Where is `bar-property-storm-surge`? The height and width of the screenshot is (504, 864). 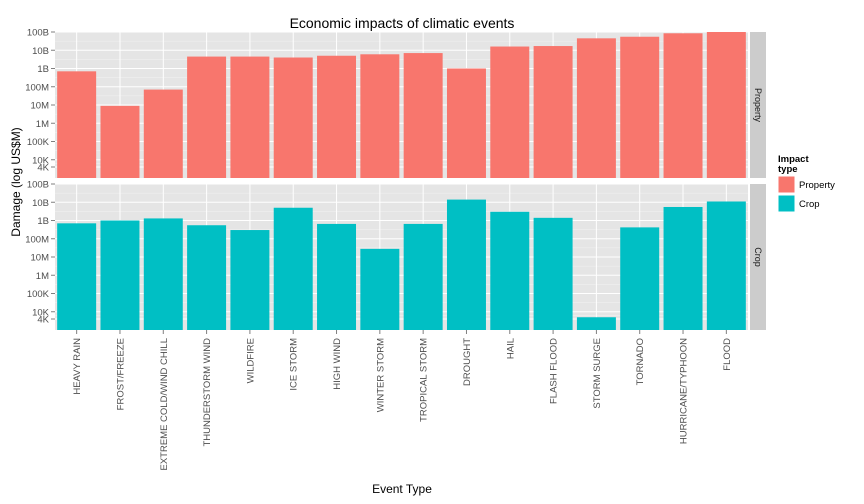
bar-property-storm-surge is located at coordinates (596, 108).